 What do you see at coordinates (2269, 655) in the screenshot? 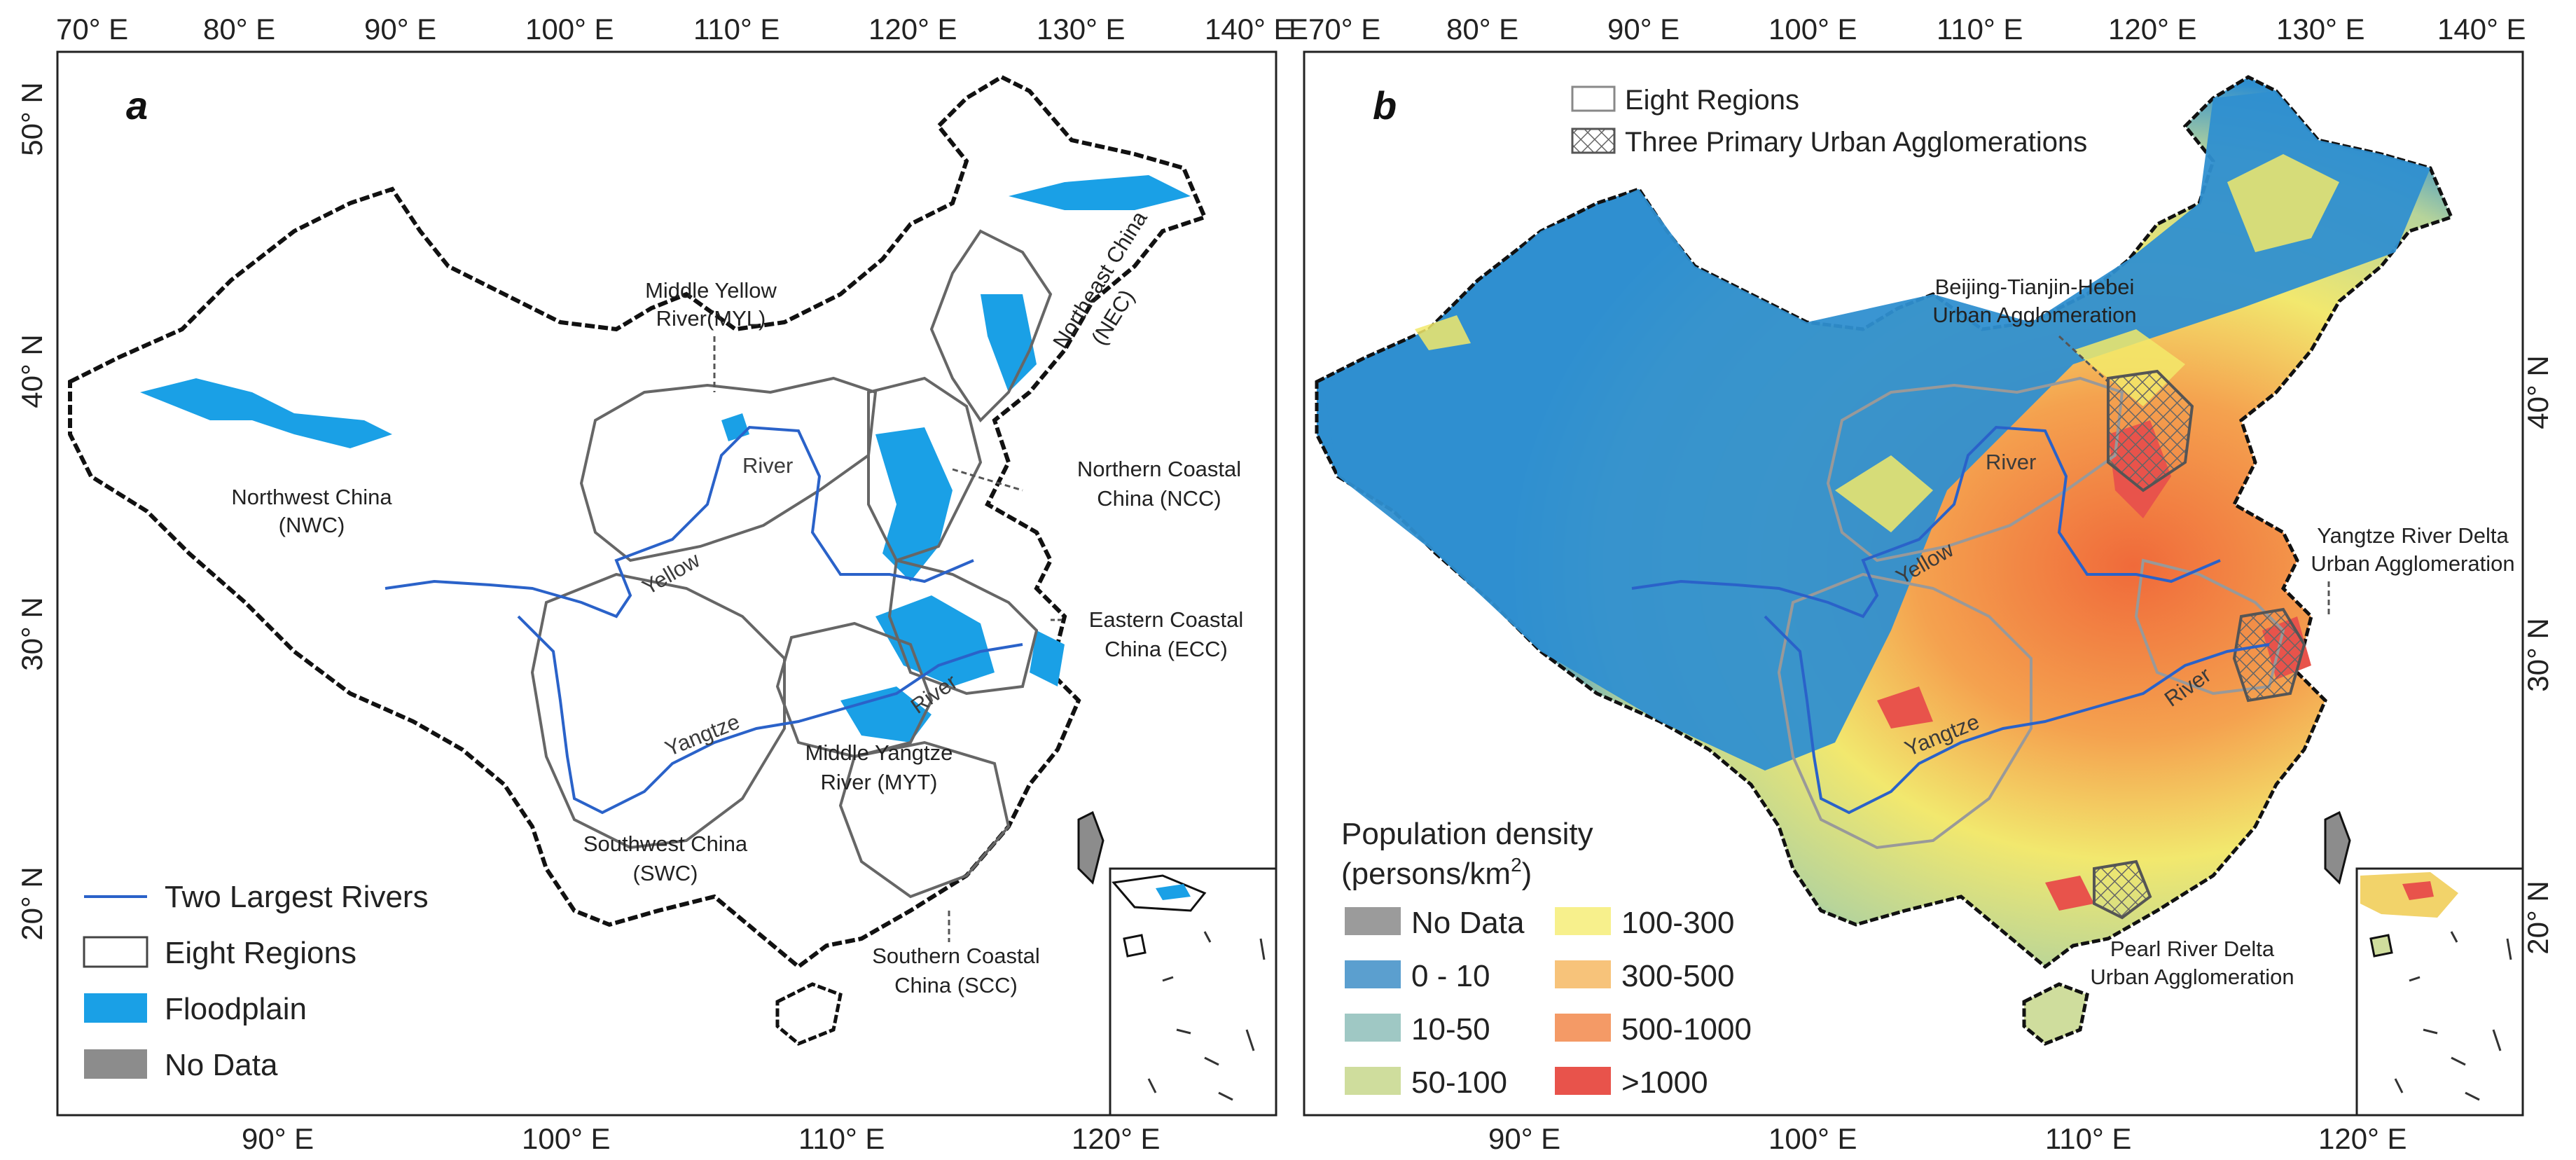
I see `yrd-agglomeration` at bounding box center [2269, 655].